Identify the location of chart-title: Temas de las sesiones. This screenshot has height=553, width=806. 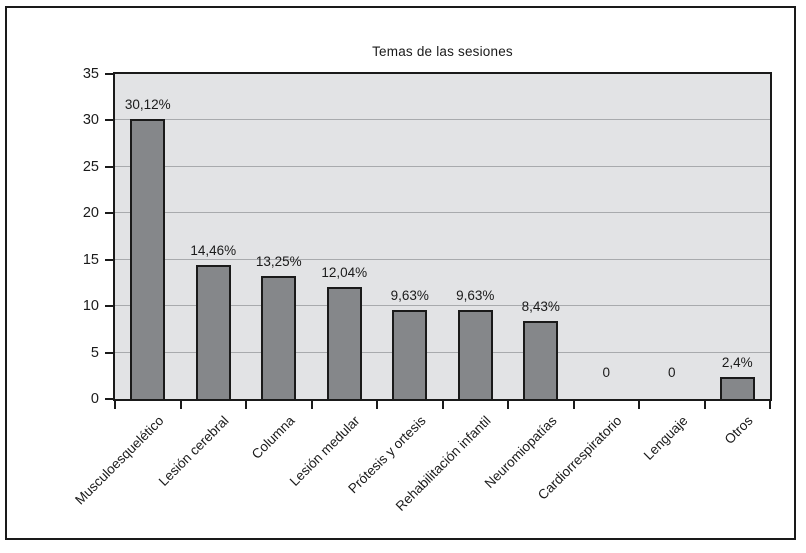
(442, 51).